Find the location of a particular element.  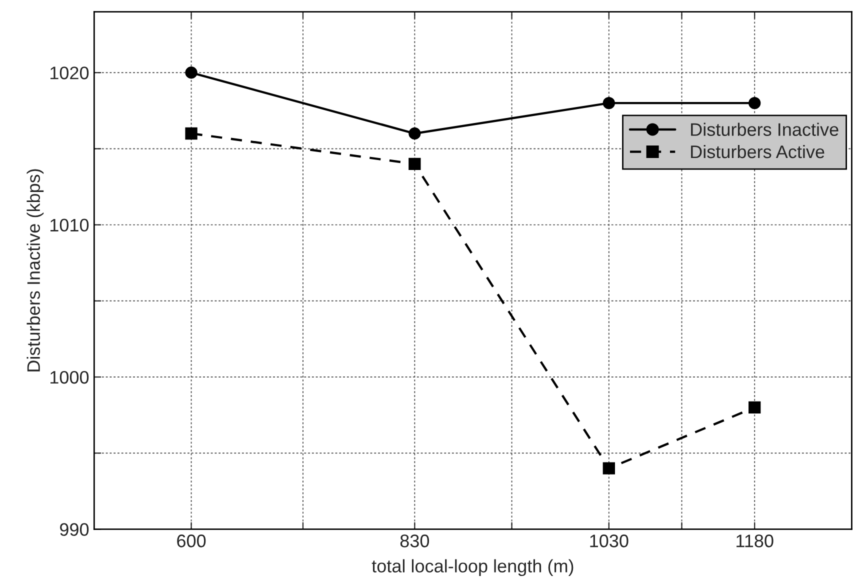

y-axis-title: Disturbers Inactive (kbps) is located at coordinates (35, 270).